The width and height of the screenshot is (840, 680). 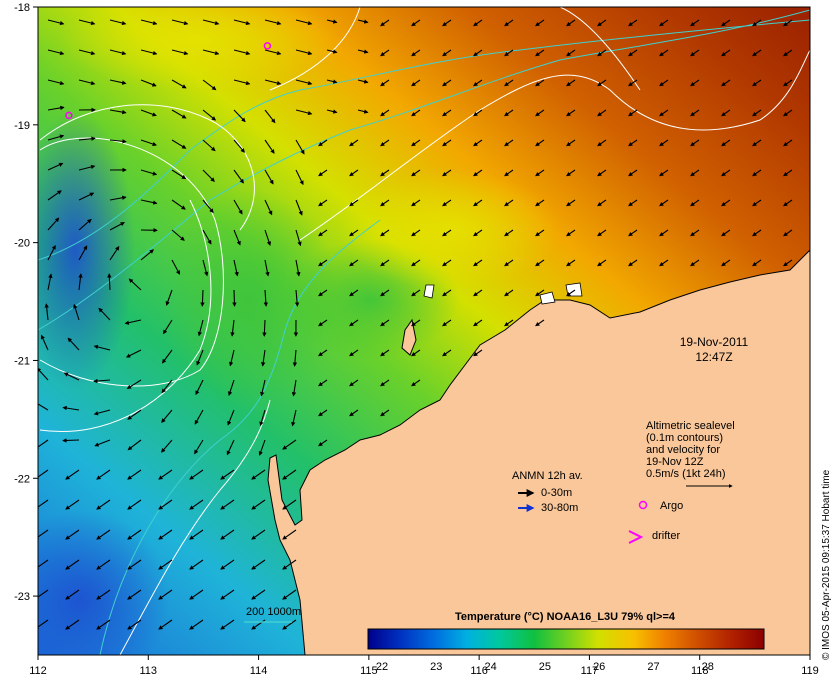 What do you see at coordinates (272, 614) in the screenshot?
I see `isobath-legend: 200 1000m` at bounding box center [272, 614].